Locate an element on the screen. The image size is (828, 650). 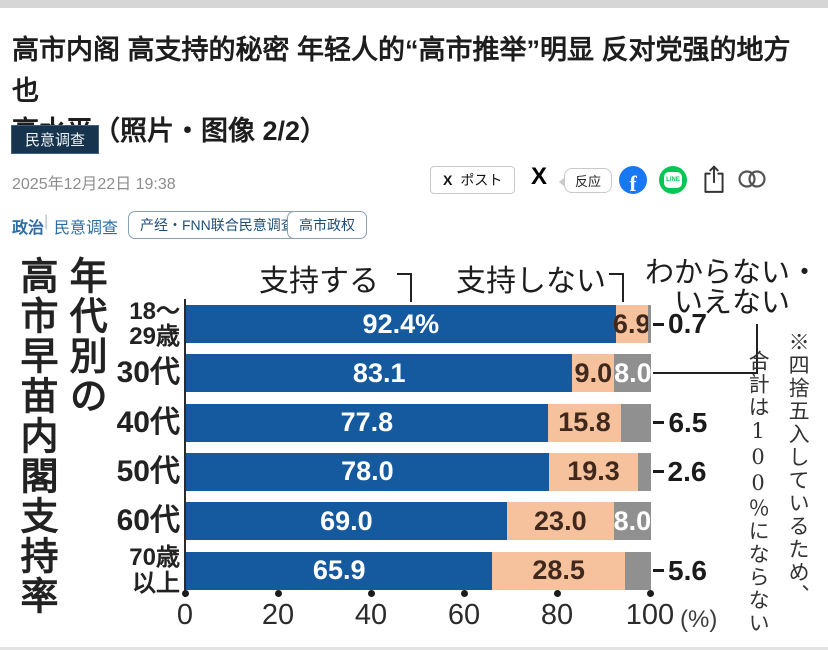
age-group-label: 50代 is located at coordinates (148, 471).